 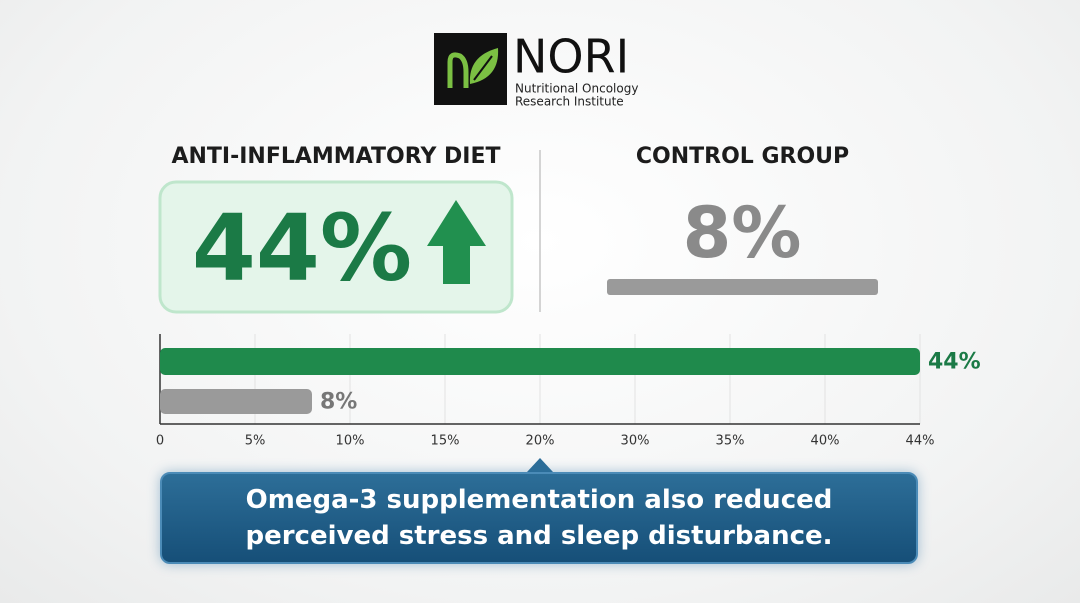 What do you see at coordinates (336, 156) in the screenshot?
I see `group-heading: ANTI-INFLAMMATORY DIET` at bounding box center [336, 156].